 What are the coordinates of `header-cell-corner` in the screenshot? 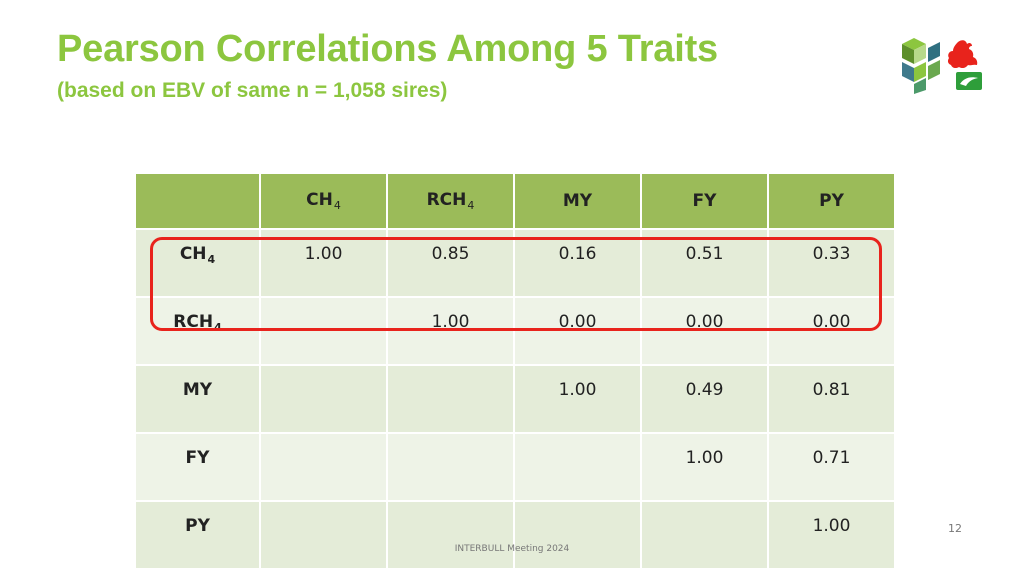 It's located at (197, 201).